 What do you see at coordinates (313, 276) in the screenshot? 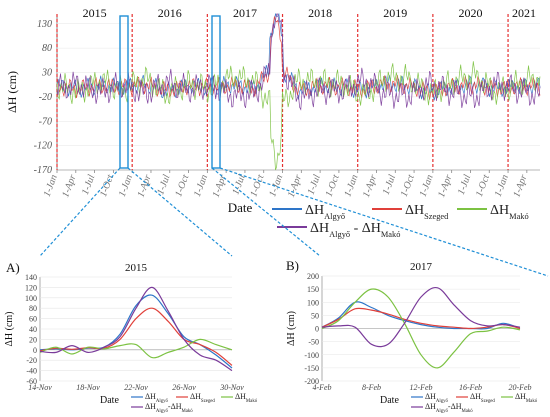
I see `panel-ytick-label: 200` at bounding box center [313, 276].